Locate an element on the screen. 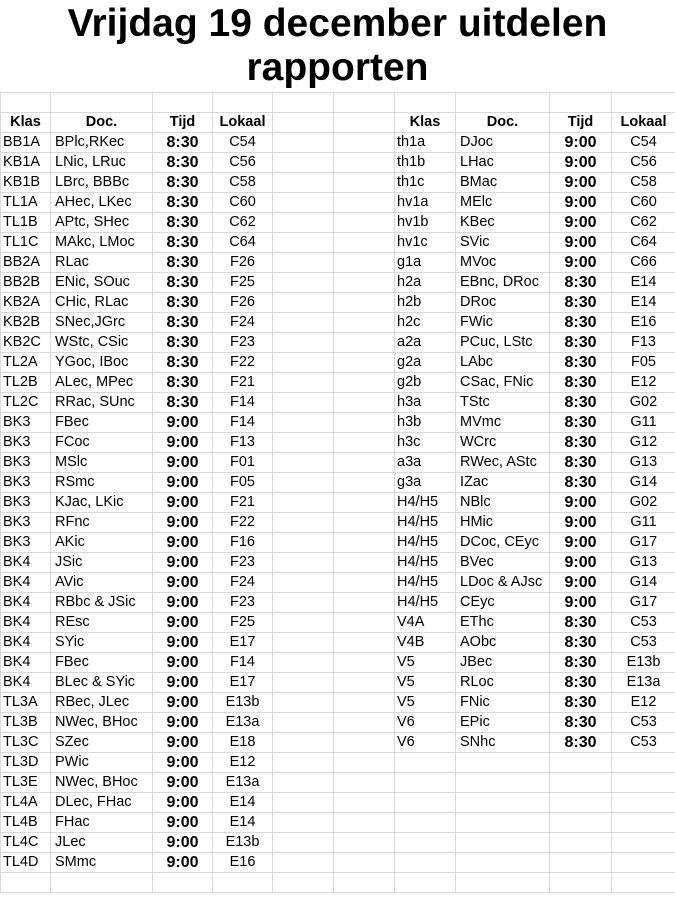 The width and height of the screenshot is (675, 907). left-klas-cell: TL2A is located at coordinates (25, 362).